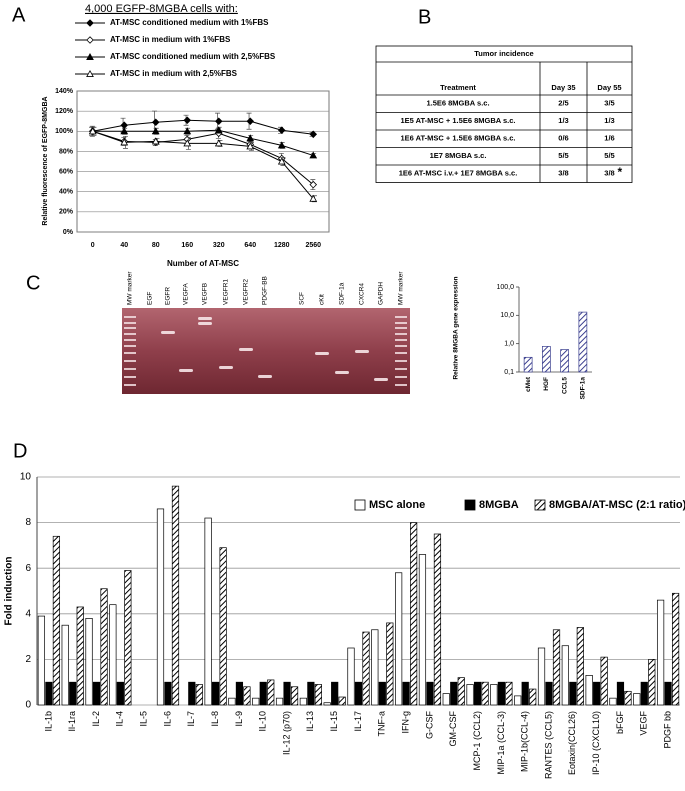  Describe the element at coordinates (170, 39) in the screenshot. I see `legend-label: AT-MSC in medium with 1%FBS` at that location.